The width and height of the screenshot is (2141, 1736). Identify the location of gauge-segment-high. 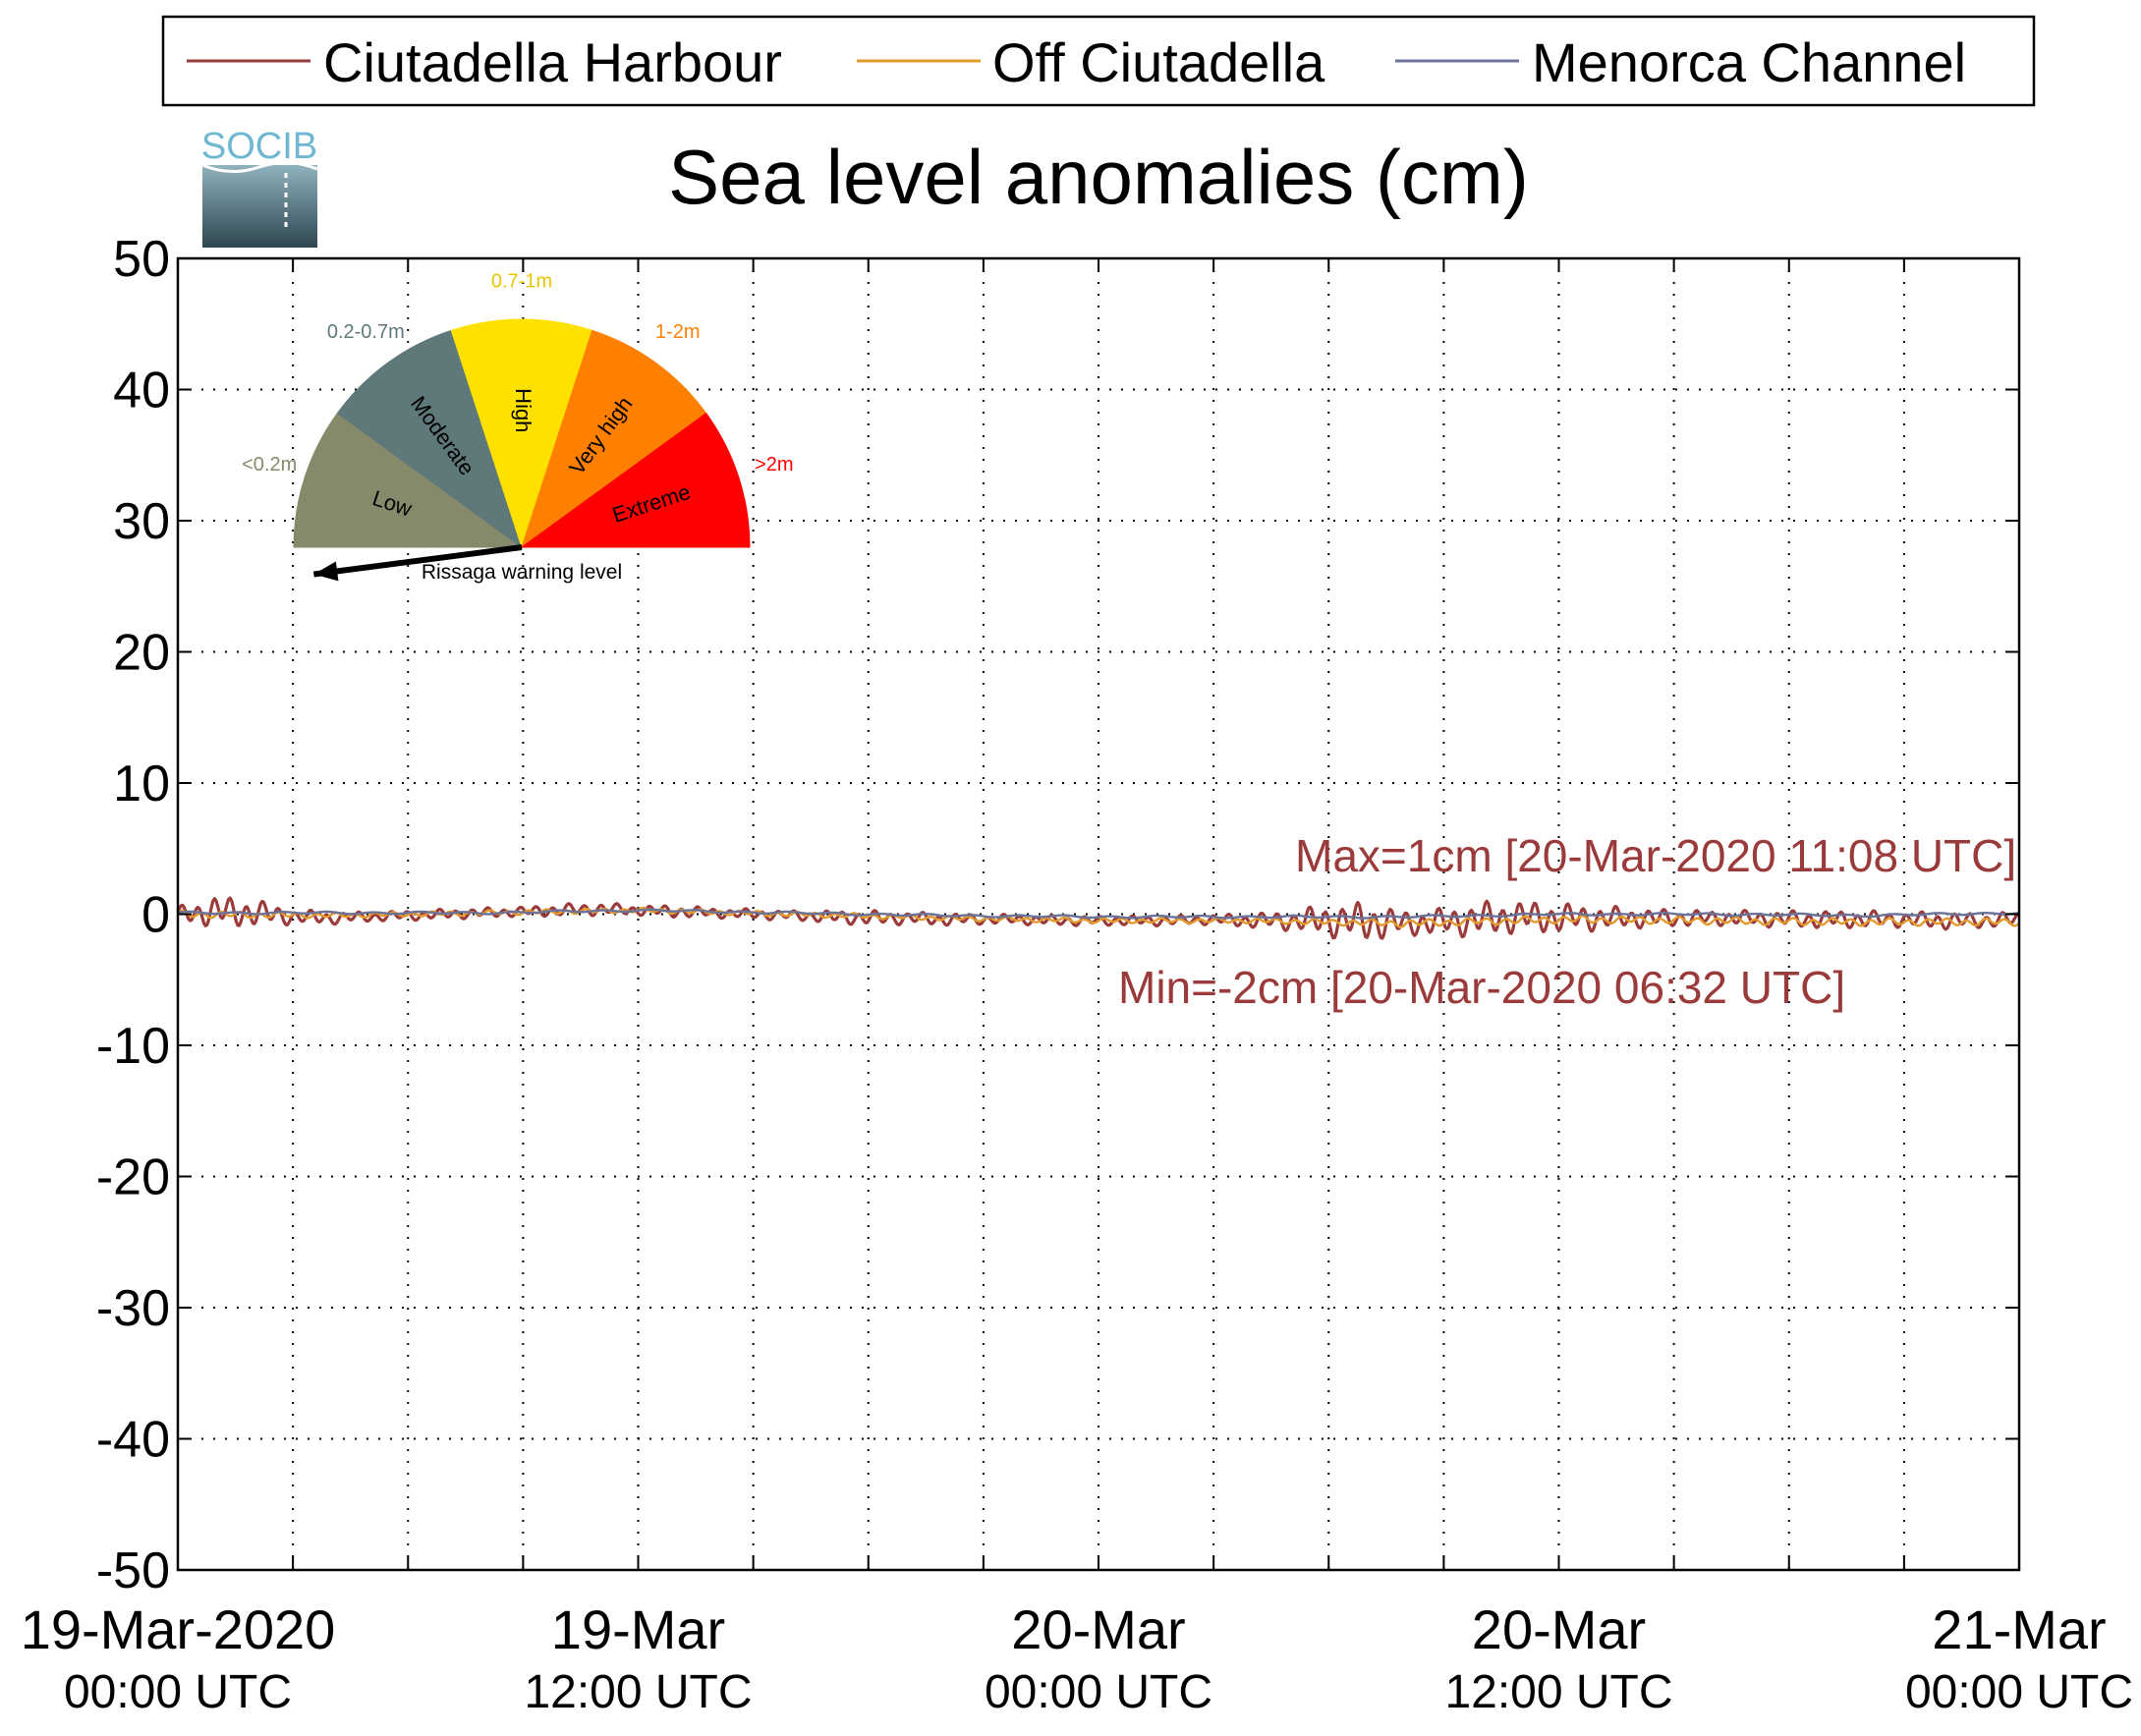
(521, 433).